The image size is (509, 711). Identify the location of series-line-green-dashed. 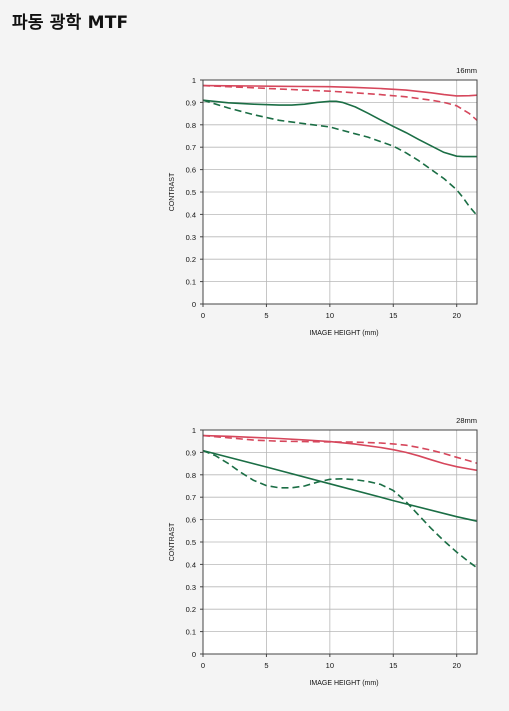
(340, 158).